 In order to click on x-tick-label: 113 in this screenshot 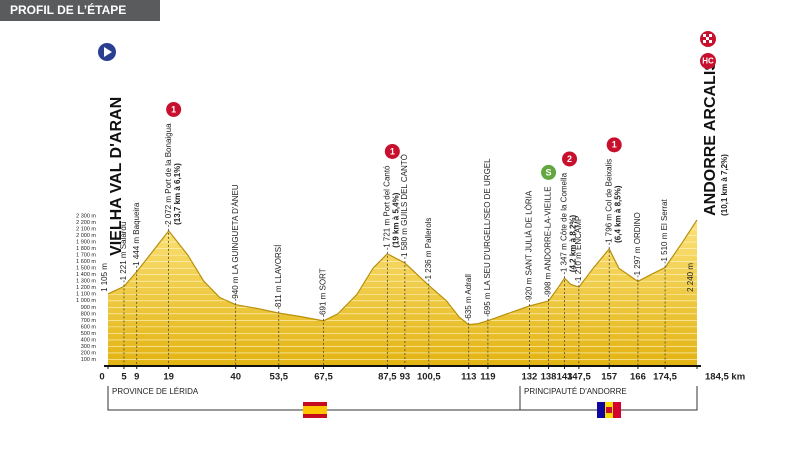, I will do `click(468, 377)`.